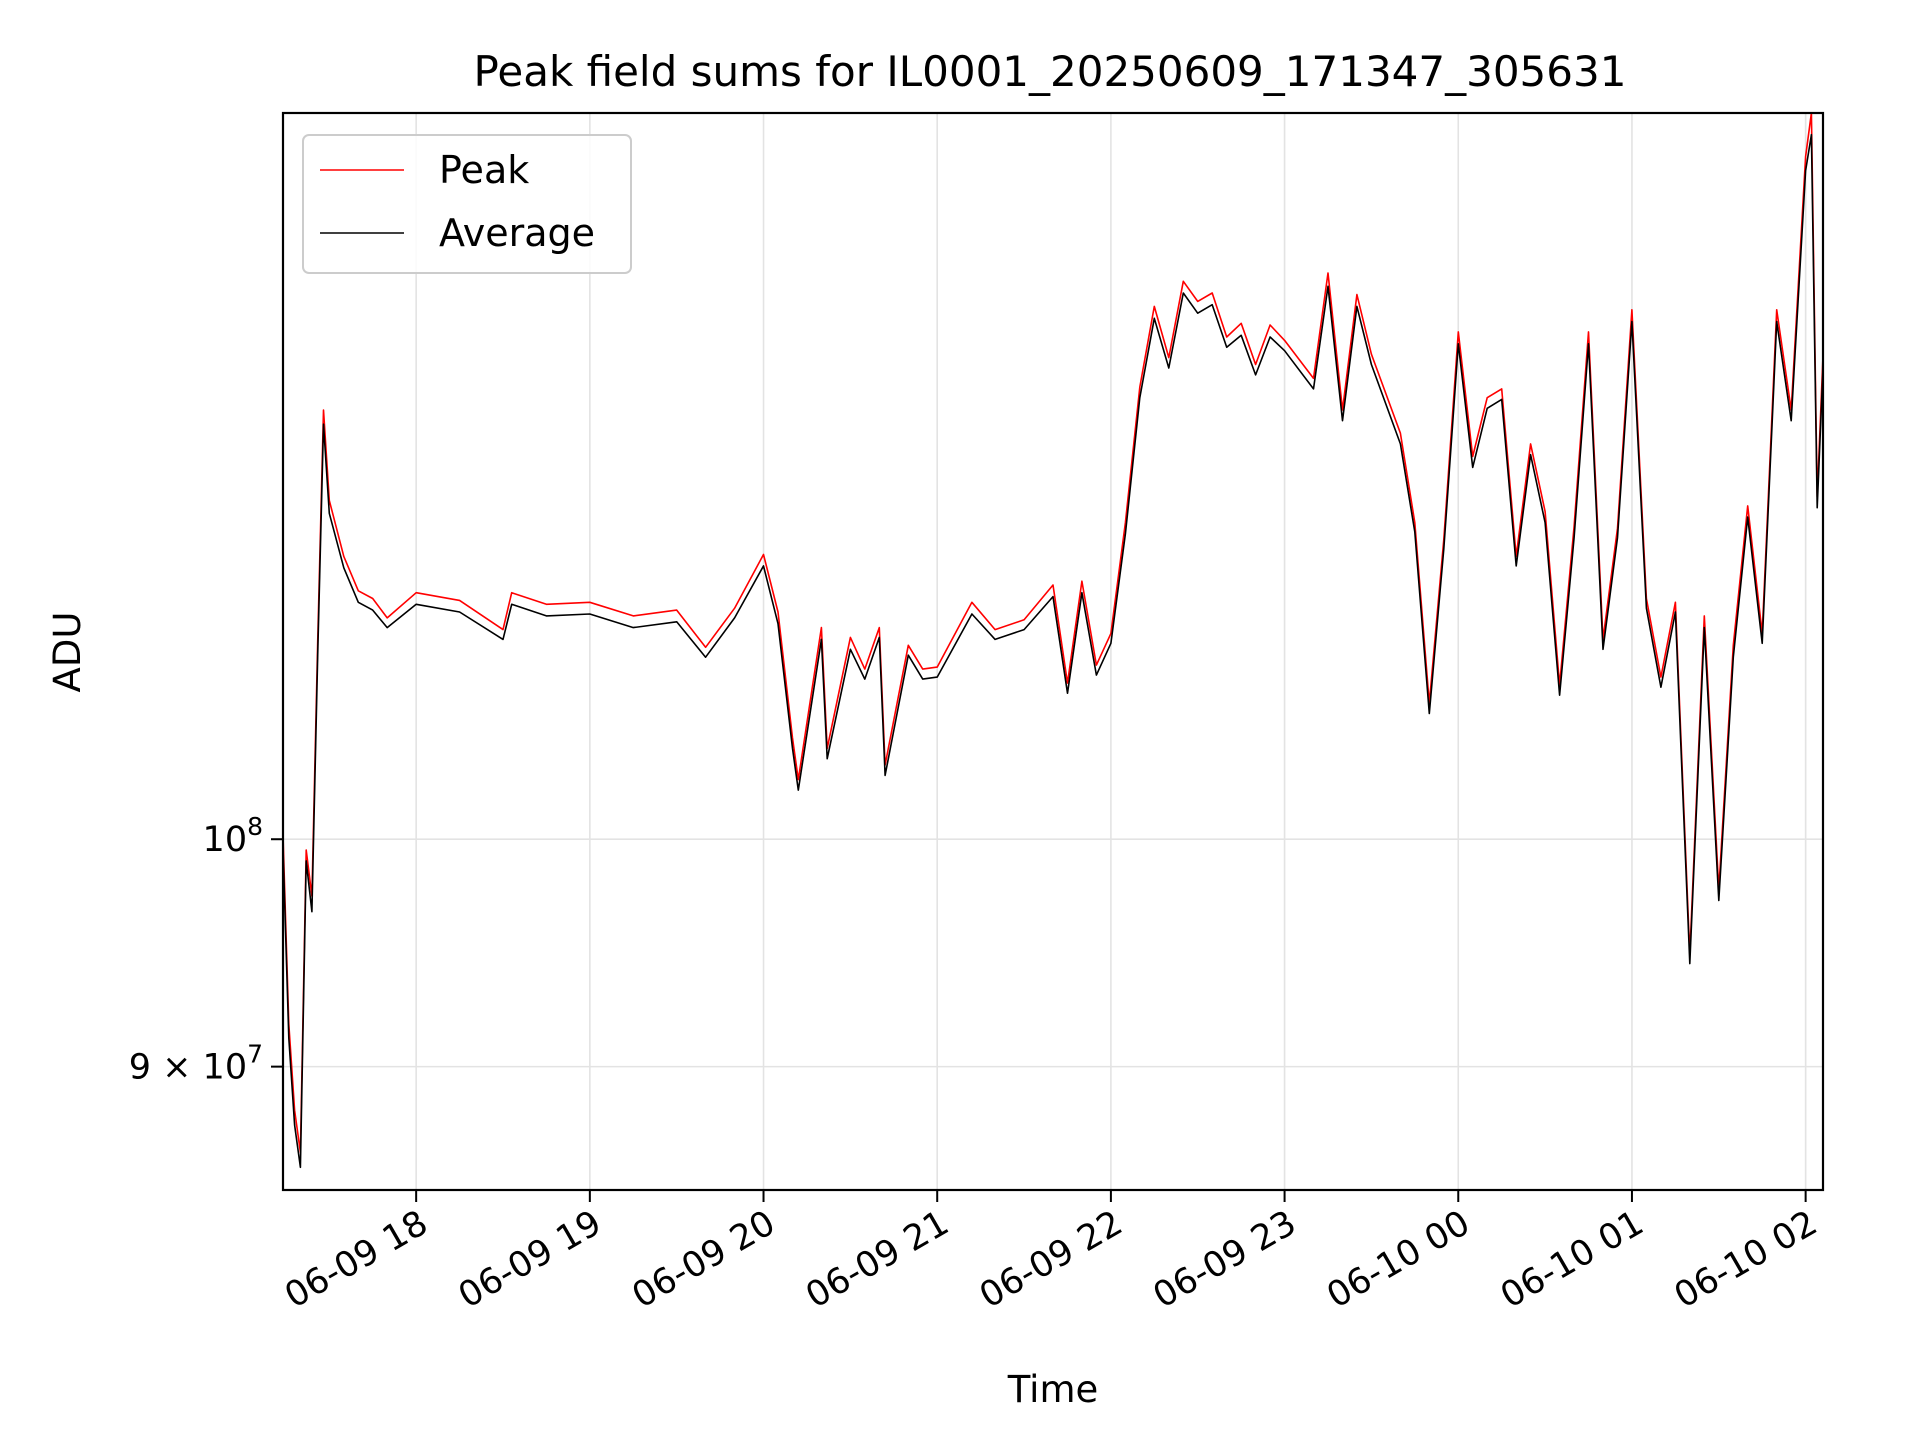  I want to click on y-tick-label: 108, so click(233, 836).